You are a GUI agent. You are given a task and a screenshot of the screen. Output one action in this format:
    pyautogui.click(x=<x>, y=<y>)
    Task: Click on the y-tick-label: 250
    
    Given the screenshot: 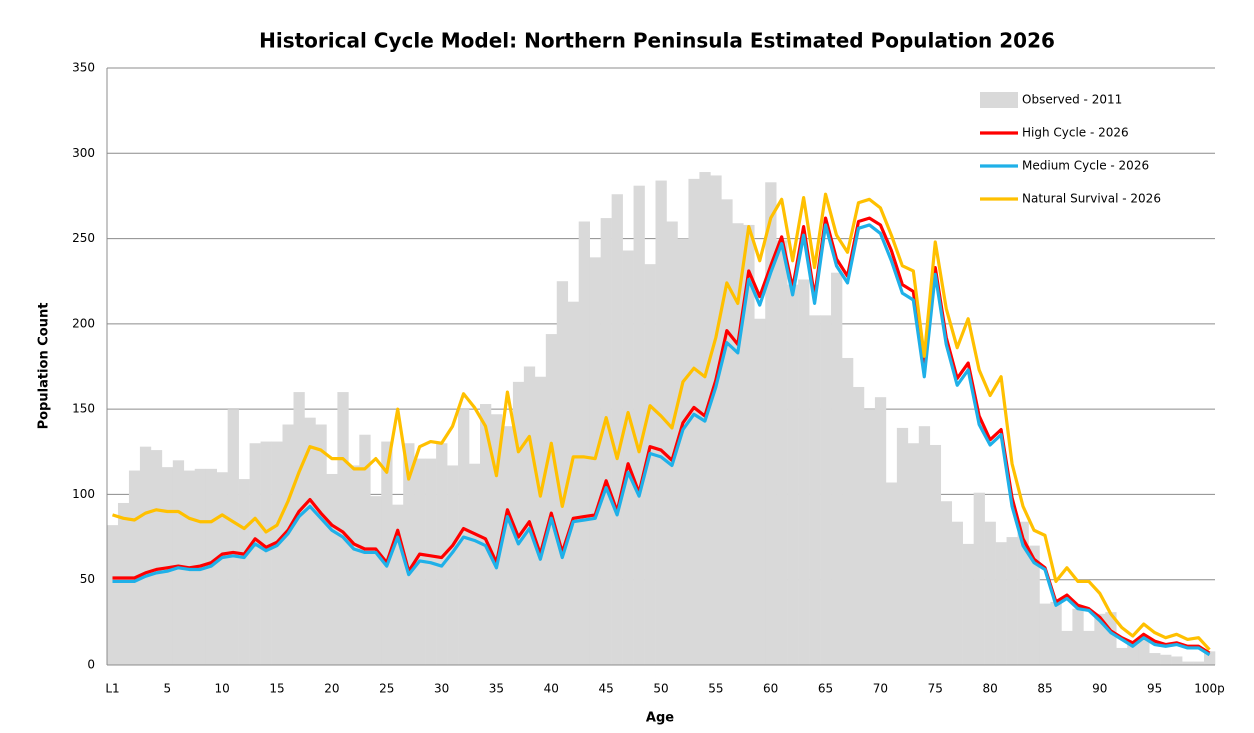 What is the action you would take?
    pyautogui.click(x=83, y=238)
    